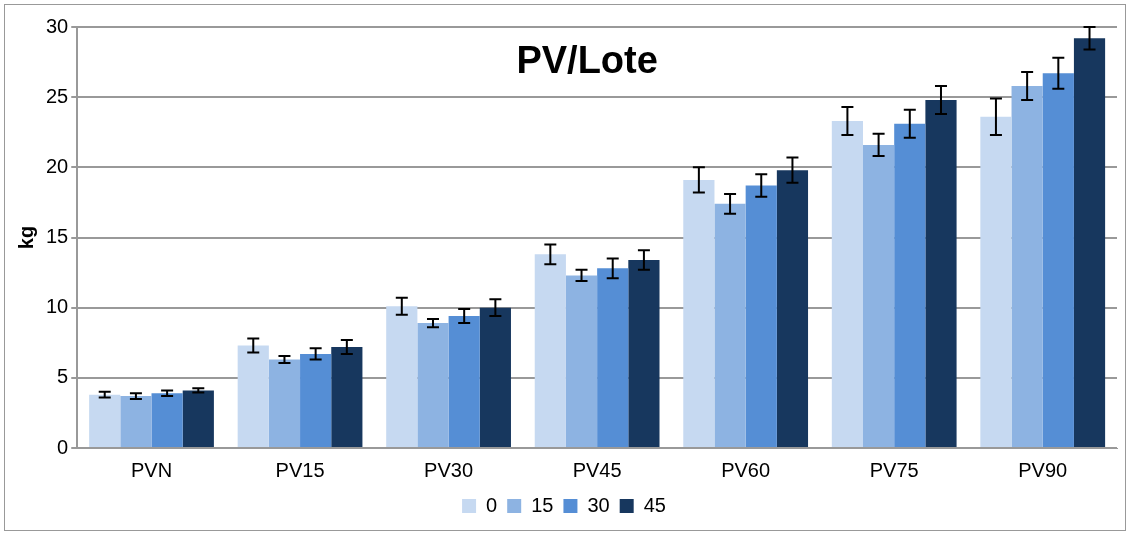  I want to click on x-tick-label: PV45, so click(597, 469).